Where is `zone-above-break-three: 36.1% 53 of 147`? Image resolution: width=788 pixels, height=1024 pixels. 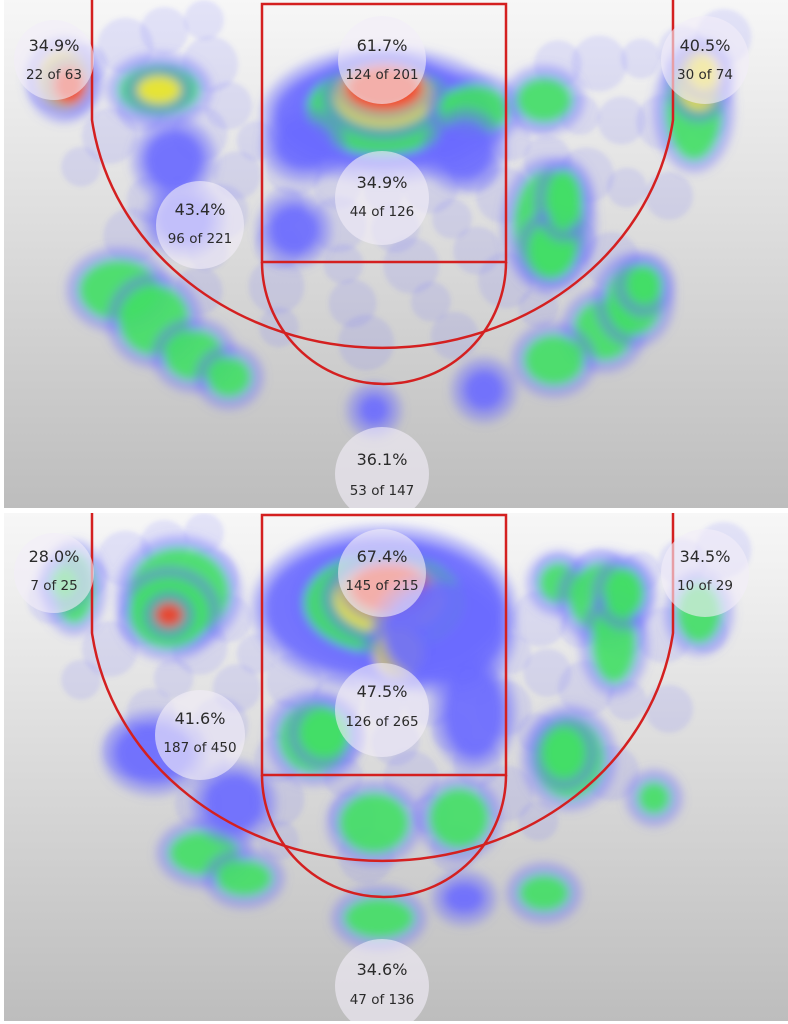 zone-above-break-three: 36.1% 53 of 147 is located at coordinates (382, 467).